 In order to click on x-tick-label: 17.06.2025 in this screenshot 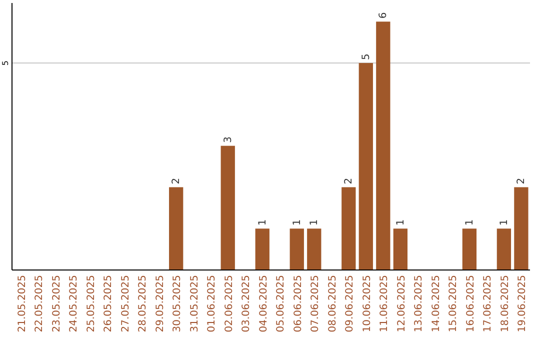, I will do `click(488, 303)`.